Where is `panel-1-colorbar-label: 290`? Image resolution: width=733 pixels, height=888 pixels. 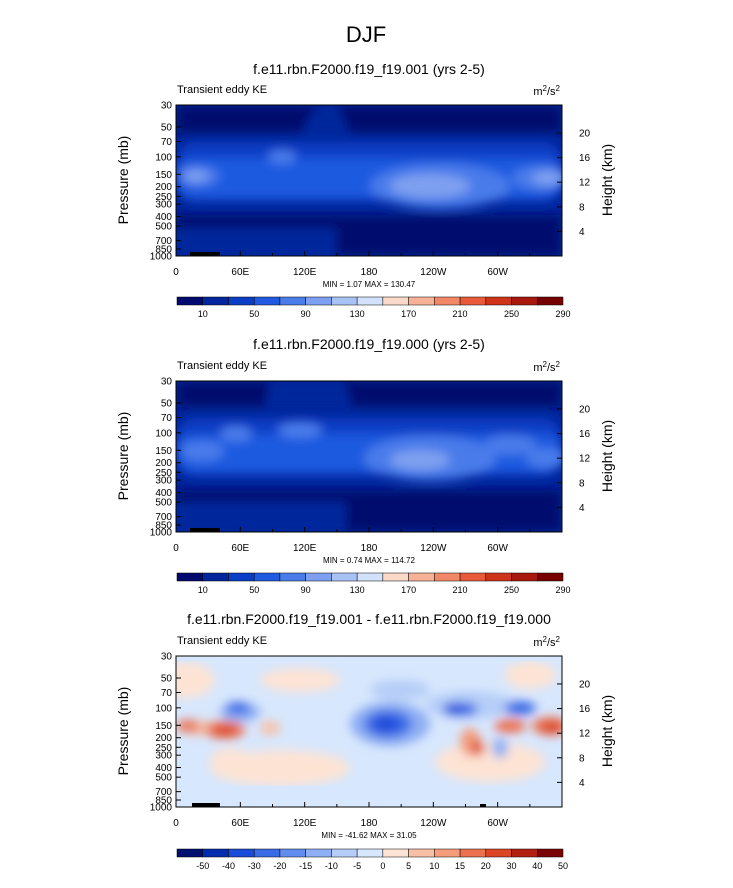 panel-1-colorbar-label: 290 is located at coordinates (562, 314).